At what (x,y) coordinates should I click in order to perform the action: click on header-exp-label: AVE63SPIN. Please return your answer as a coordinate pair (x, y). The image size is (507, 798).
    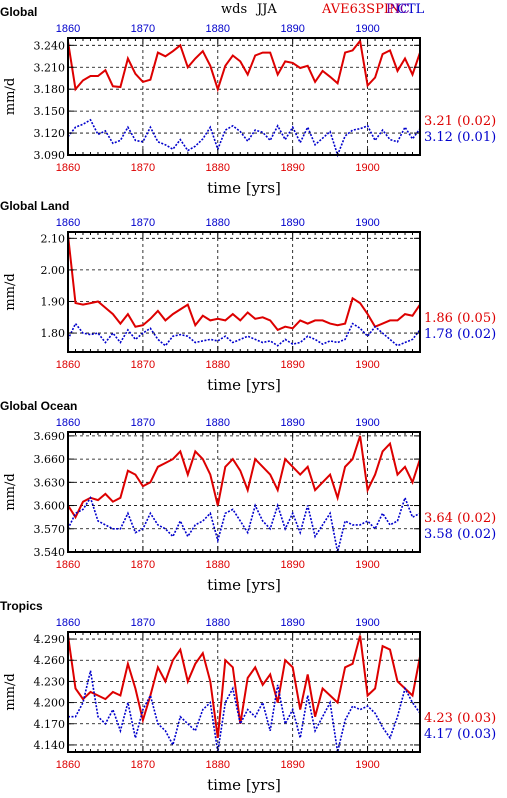
    Looking at the image, I should click on (360, 9).